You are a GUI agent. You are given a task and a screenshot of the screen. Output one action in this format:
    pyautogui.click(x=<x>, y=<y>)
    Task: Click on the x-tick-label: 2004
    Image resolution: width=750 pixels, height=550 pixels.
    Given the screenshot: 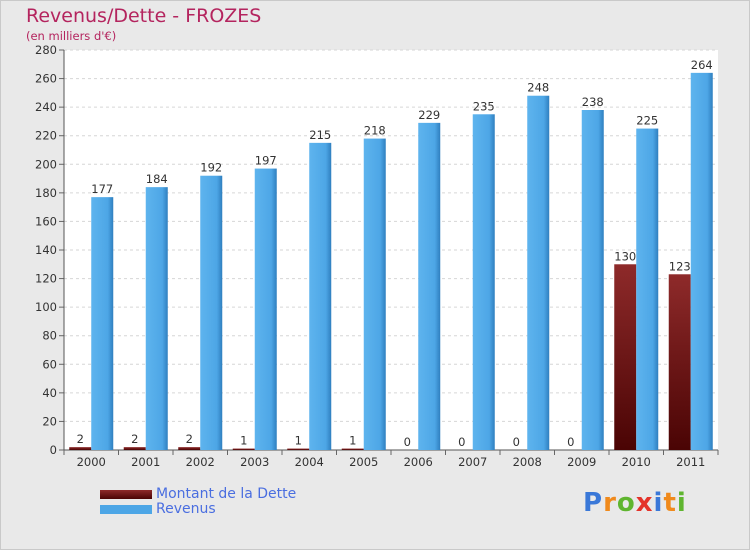 What is the action you would take?
    pyautogui.click(x=309, y=462)
    